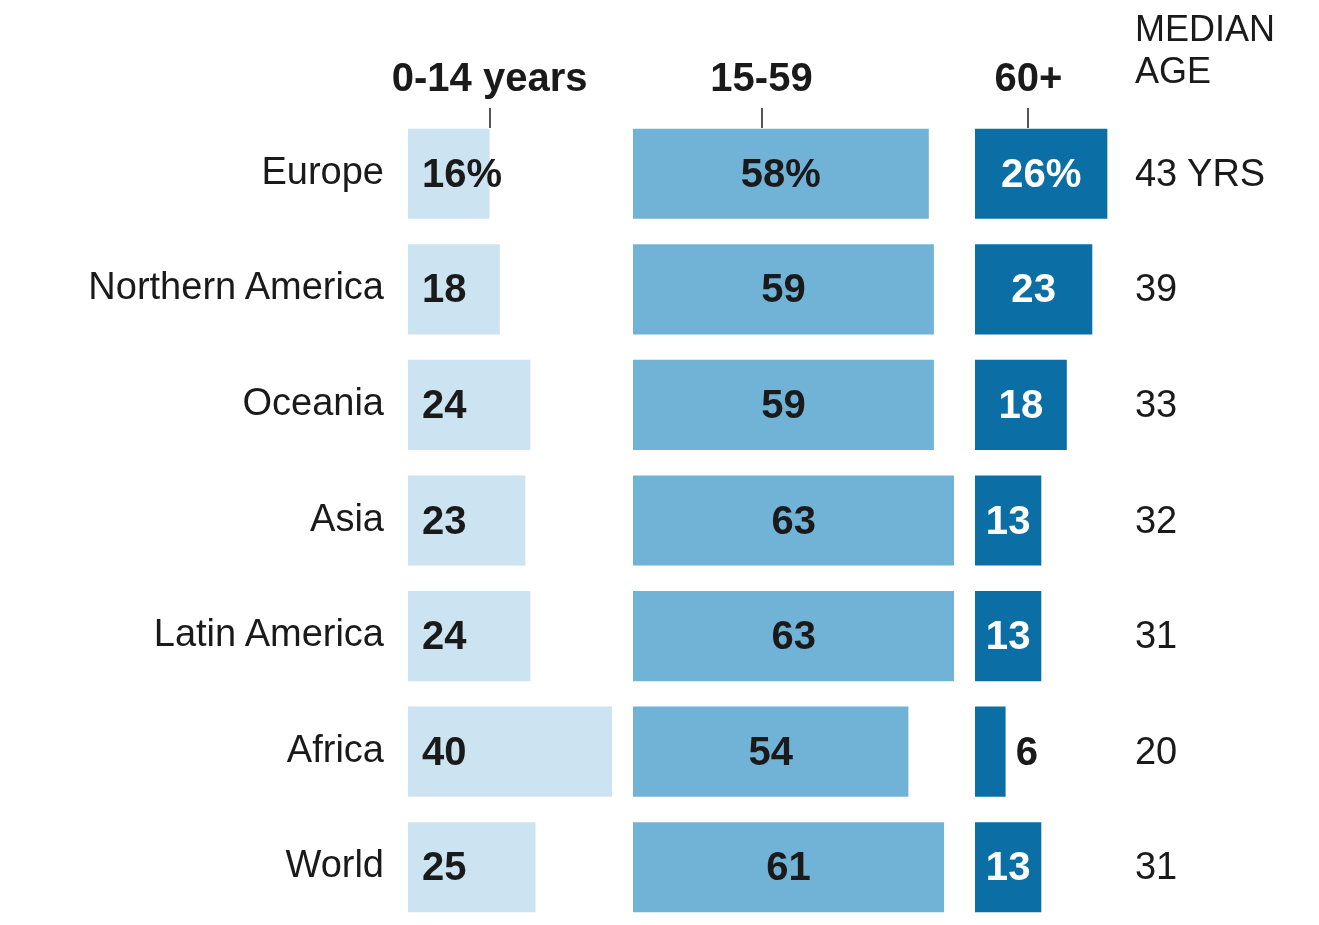 This screenshot has width=1319, height=925. What do you see at coordinates (1156, 289) in the screenshot?
I see `text: 39` at bounding box center [1156, 289].